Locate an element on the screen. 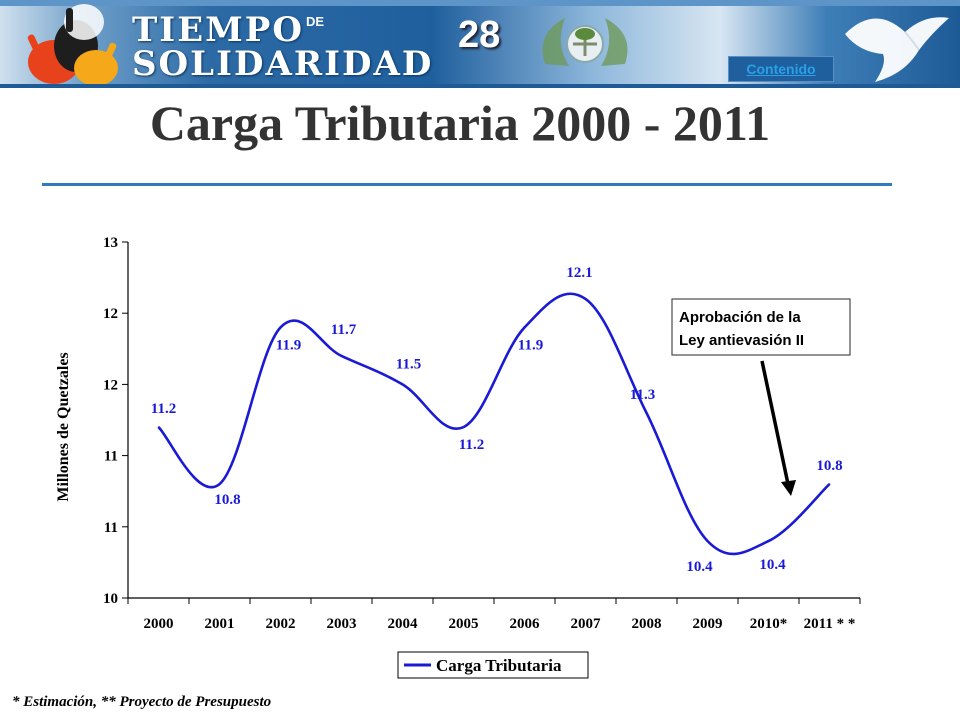  footnote: * Estimación, ** Proyecto de Presupuesto is located at coordinates (142, 702).